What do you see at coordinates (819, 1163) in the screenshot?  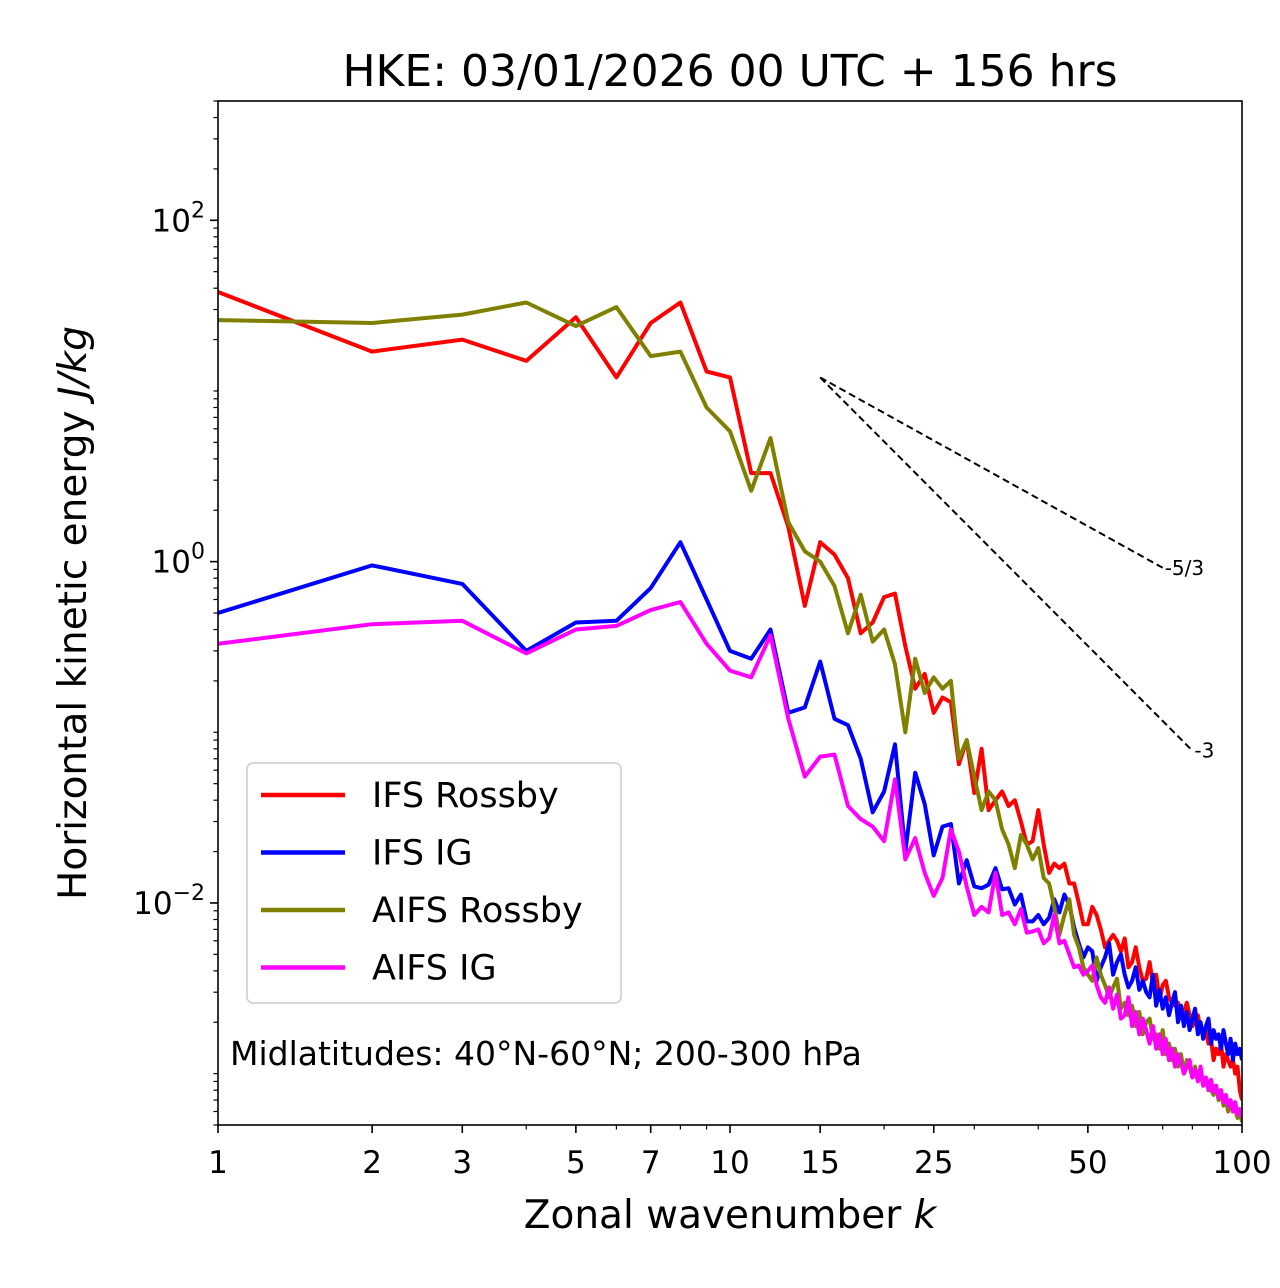 I see `x-tick-label: 15` at bounding box center [819, 1163].